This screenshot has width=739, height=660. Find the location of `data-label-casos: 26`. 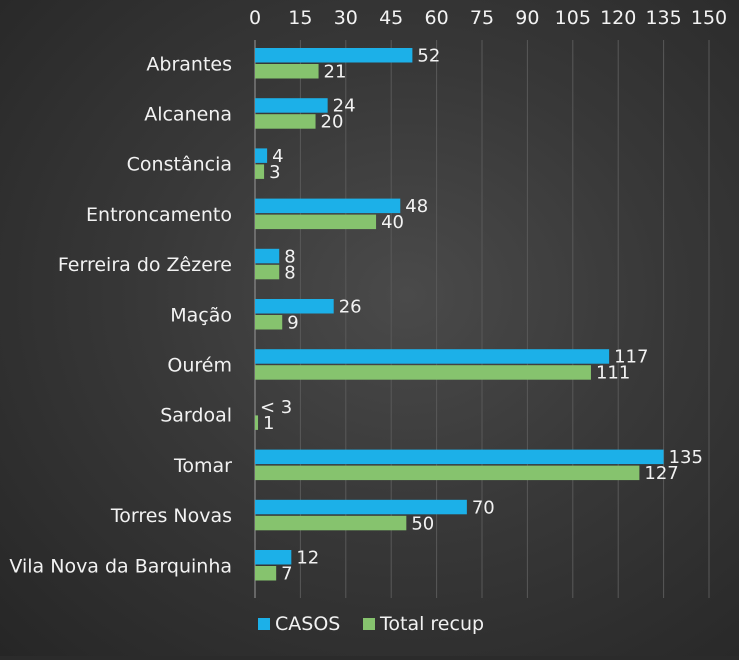

data-label-casos: 26 is located at coordinates (350, 307).